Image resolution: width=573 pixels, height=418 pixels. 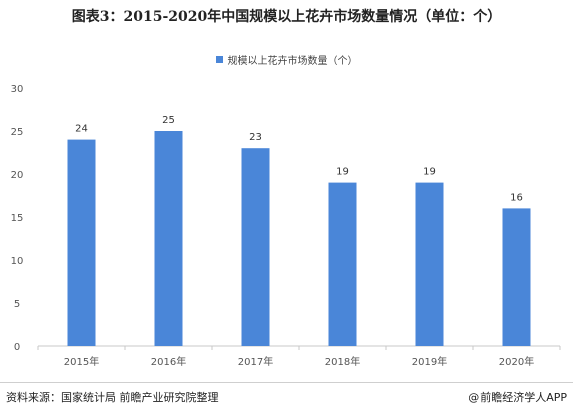 What do you see at coordinates (516, 361) in the screenshot?
I see `x-tick-label: 2020年` at bounding box center [516, 361].